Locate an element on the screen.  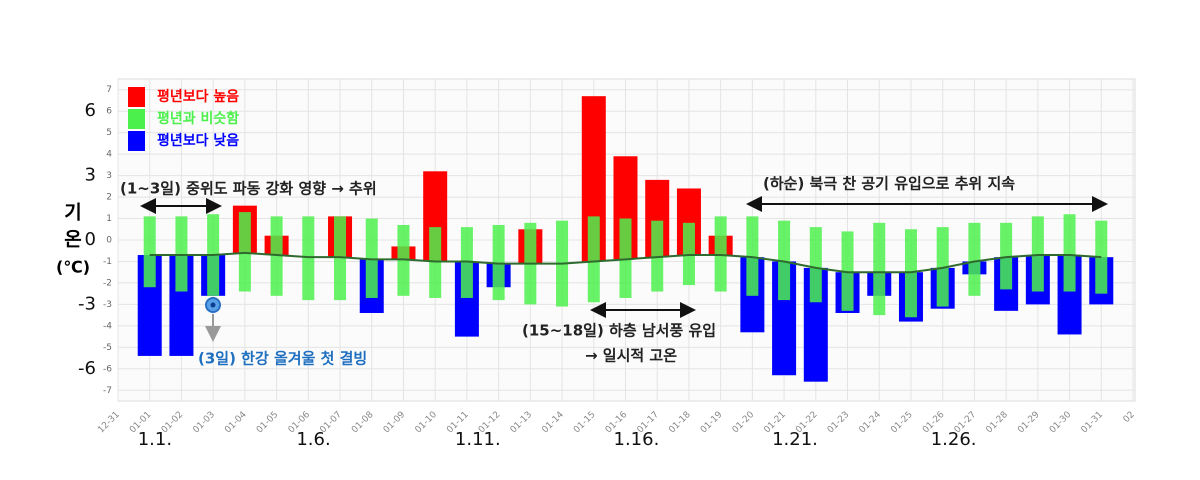
y-tick-label: 5 is located at coordinates (109, 133).